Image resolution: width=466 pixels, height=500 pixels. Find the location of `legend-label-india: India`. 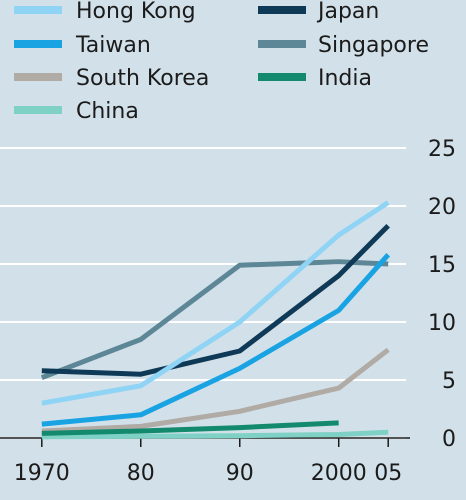

legend-label-india: India is located at coordinates (345, 78).